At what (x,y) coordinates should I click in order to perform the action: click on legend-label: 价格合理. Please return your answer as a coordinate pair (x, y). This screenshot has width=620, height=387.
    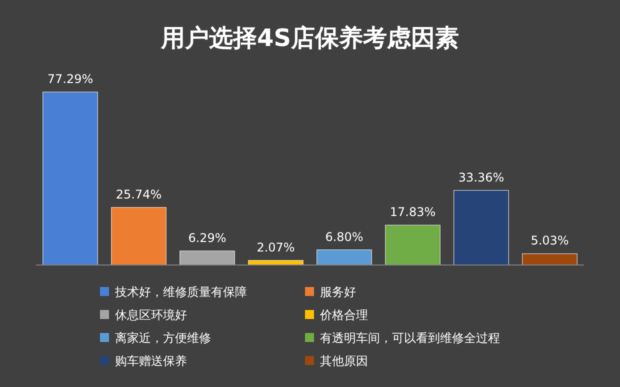
    Looking at the image, I should click on (343, 315).